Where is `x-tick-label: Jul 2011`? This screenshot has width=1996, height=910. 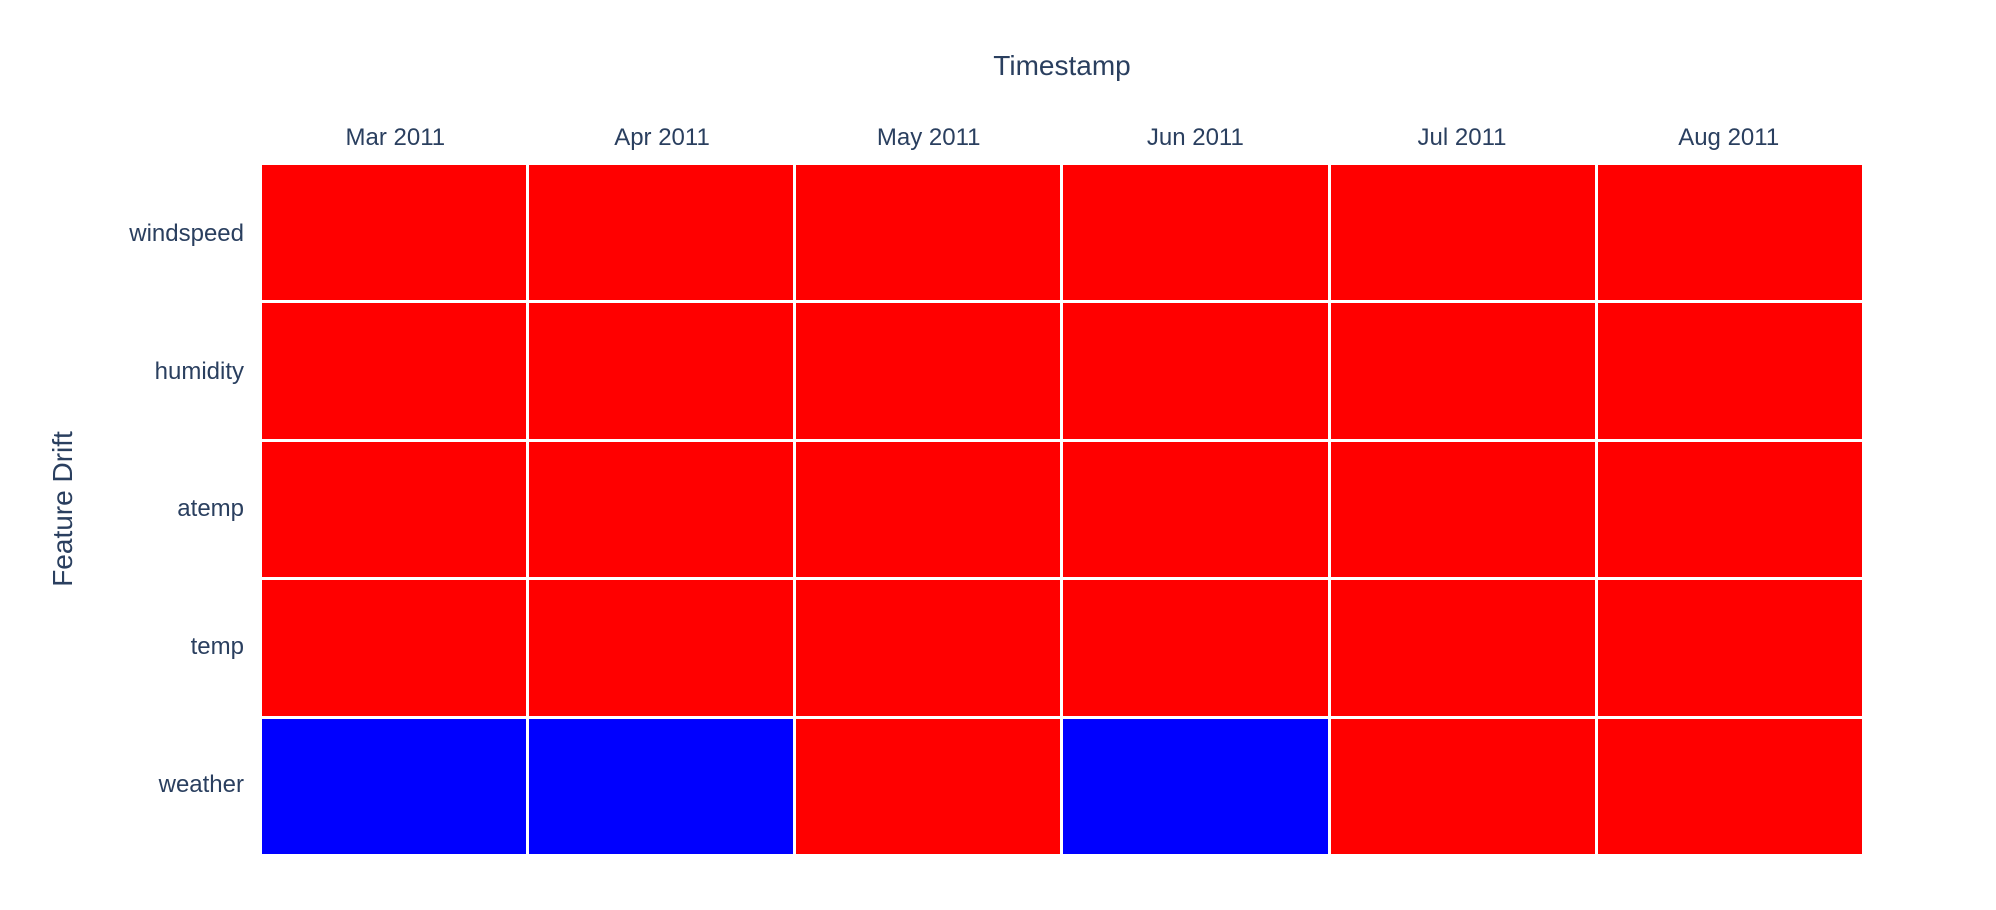
x-tick-label: Jul 2011 is located at coordinates (1462, 137).